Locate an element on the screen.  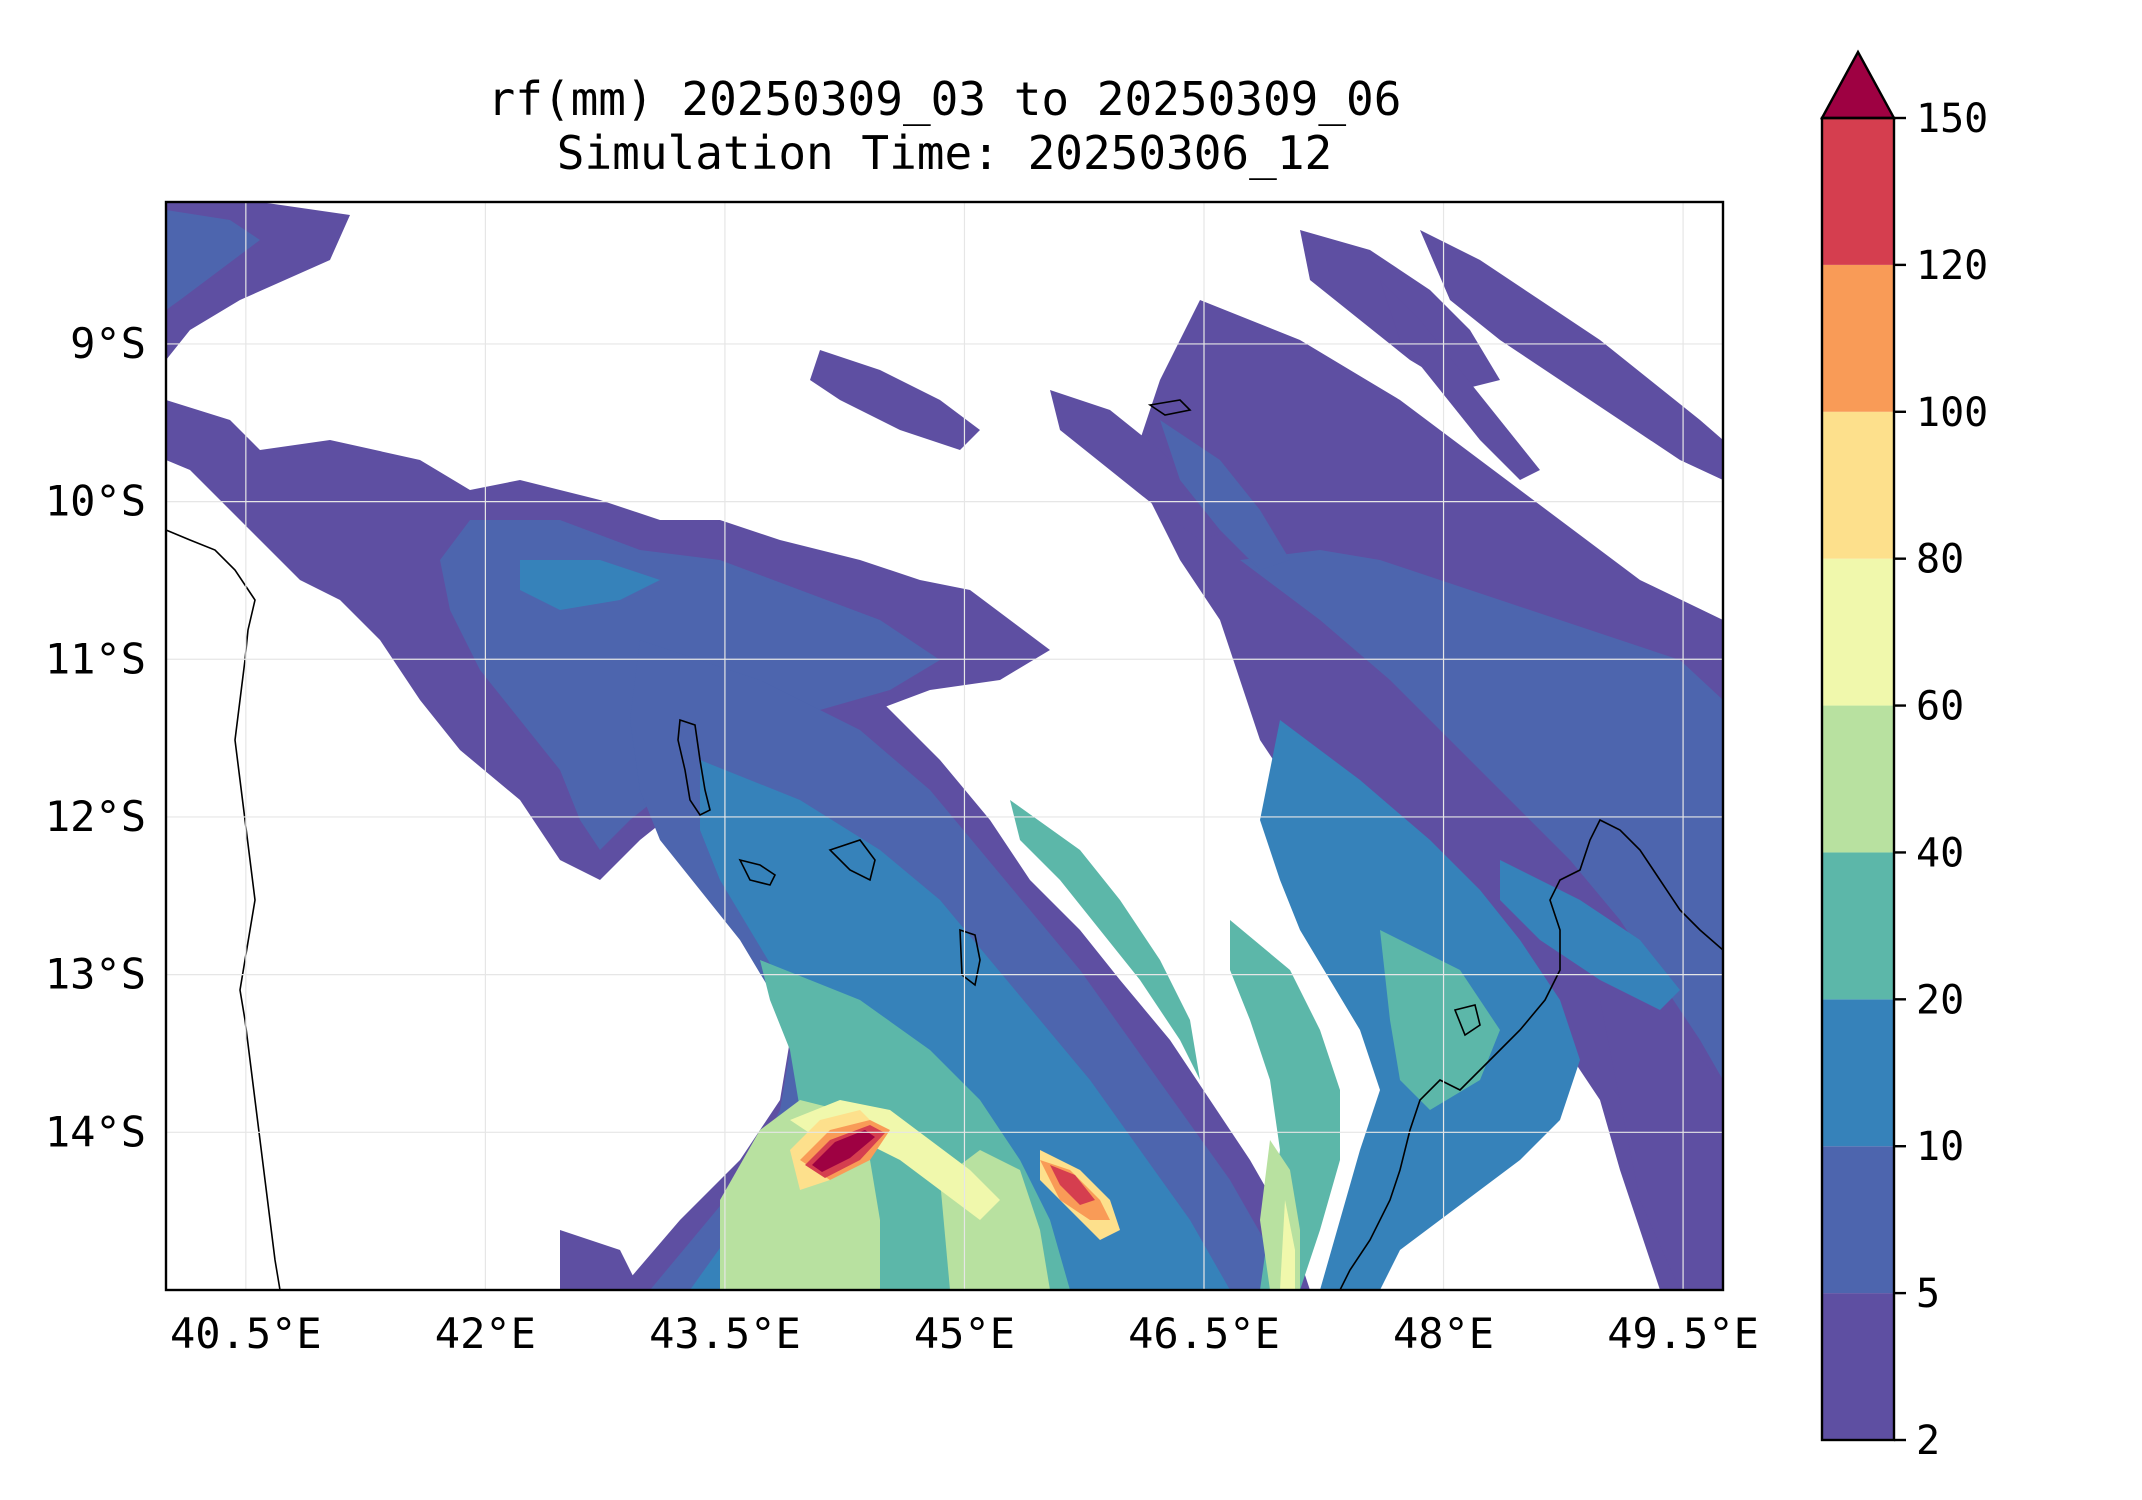
anjouan-island is located at coordinates (852, 860).